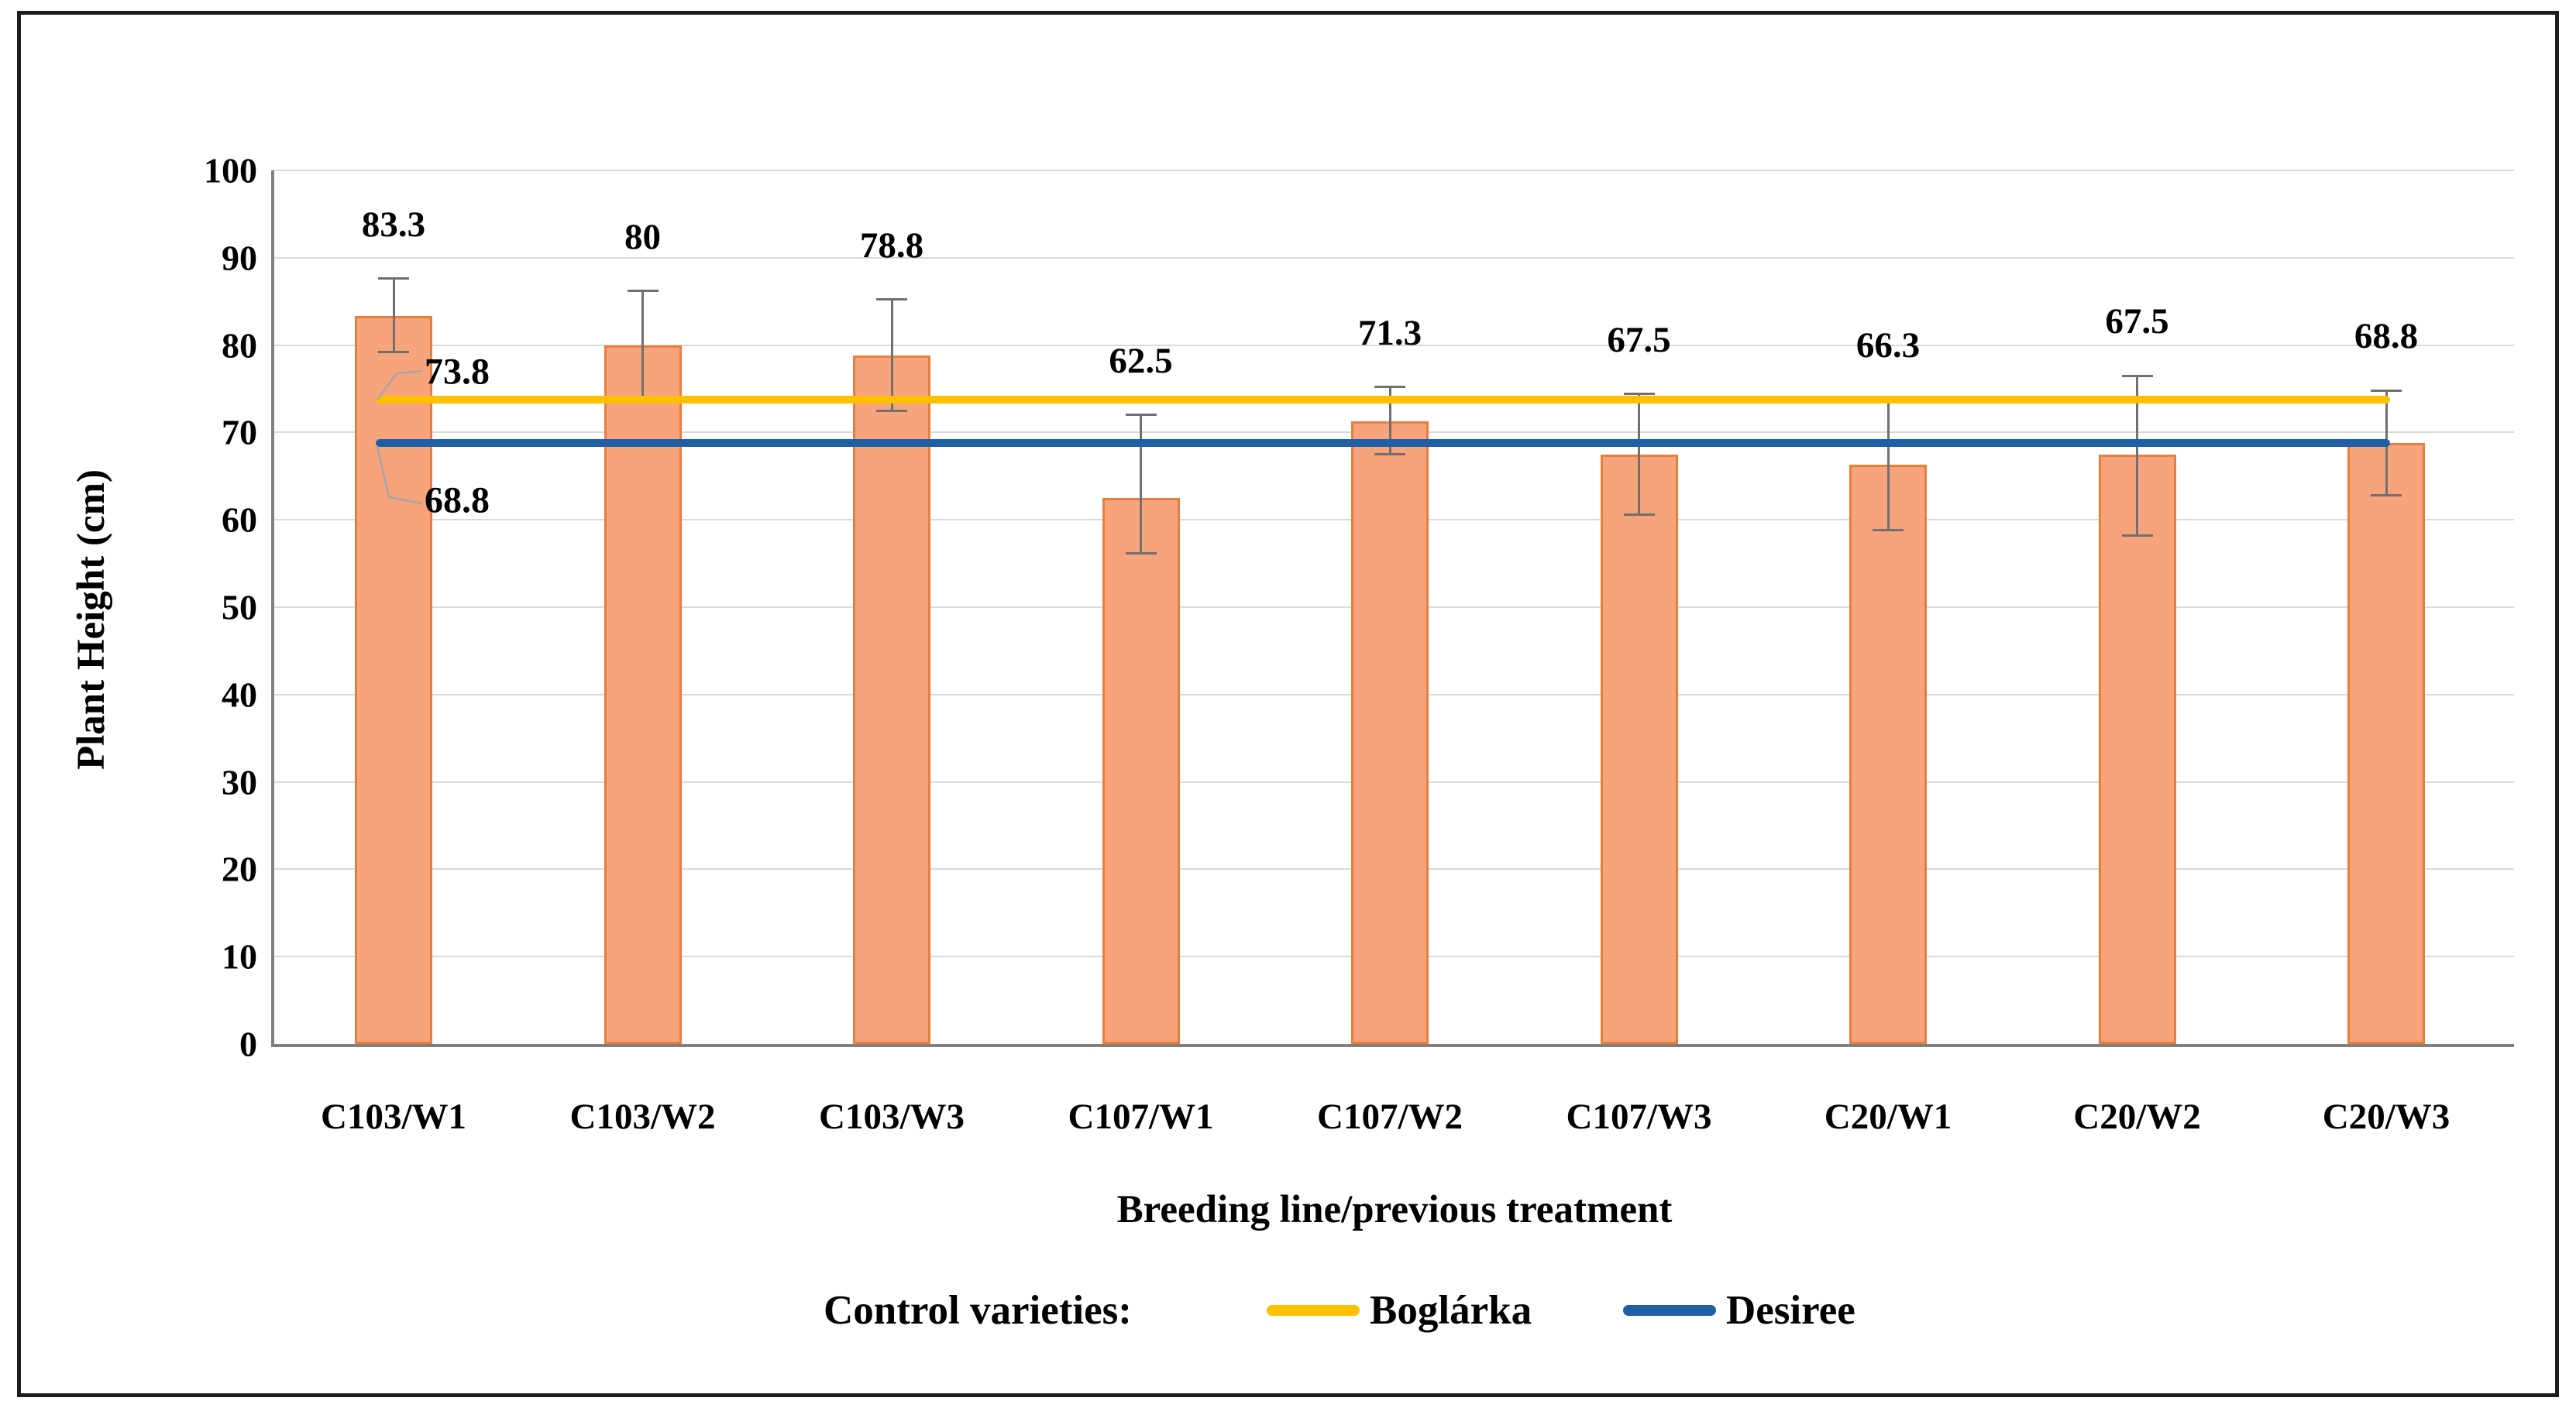 The height and width of the screenshot is (1408, 2576). I want to click on bar-C107/W3, so click(1639, 749).